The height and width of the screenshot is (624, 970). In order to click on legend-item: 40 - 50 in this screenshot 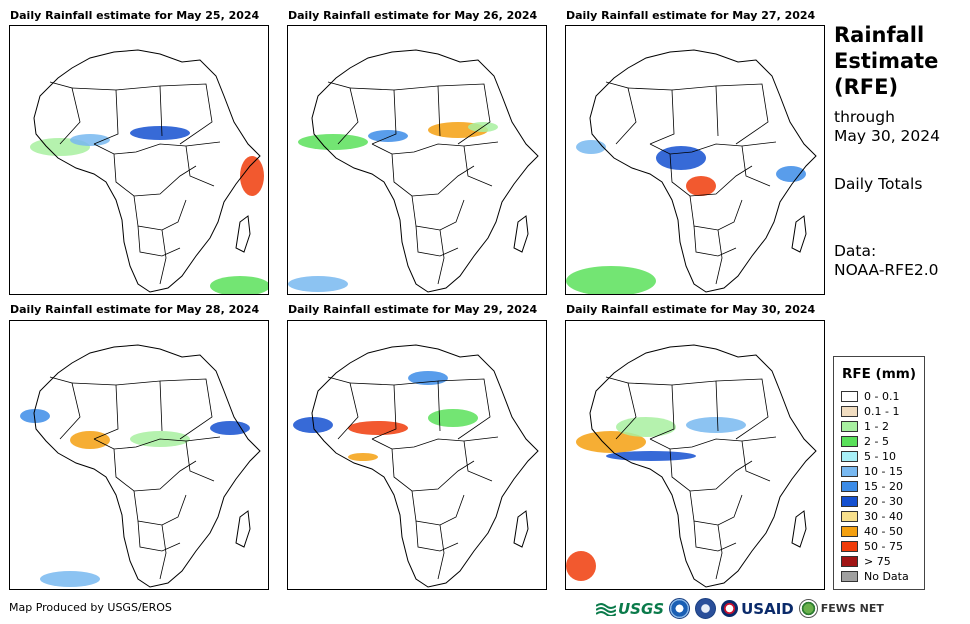, I will do `click(875, 531)`.